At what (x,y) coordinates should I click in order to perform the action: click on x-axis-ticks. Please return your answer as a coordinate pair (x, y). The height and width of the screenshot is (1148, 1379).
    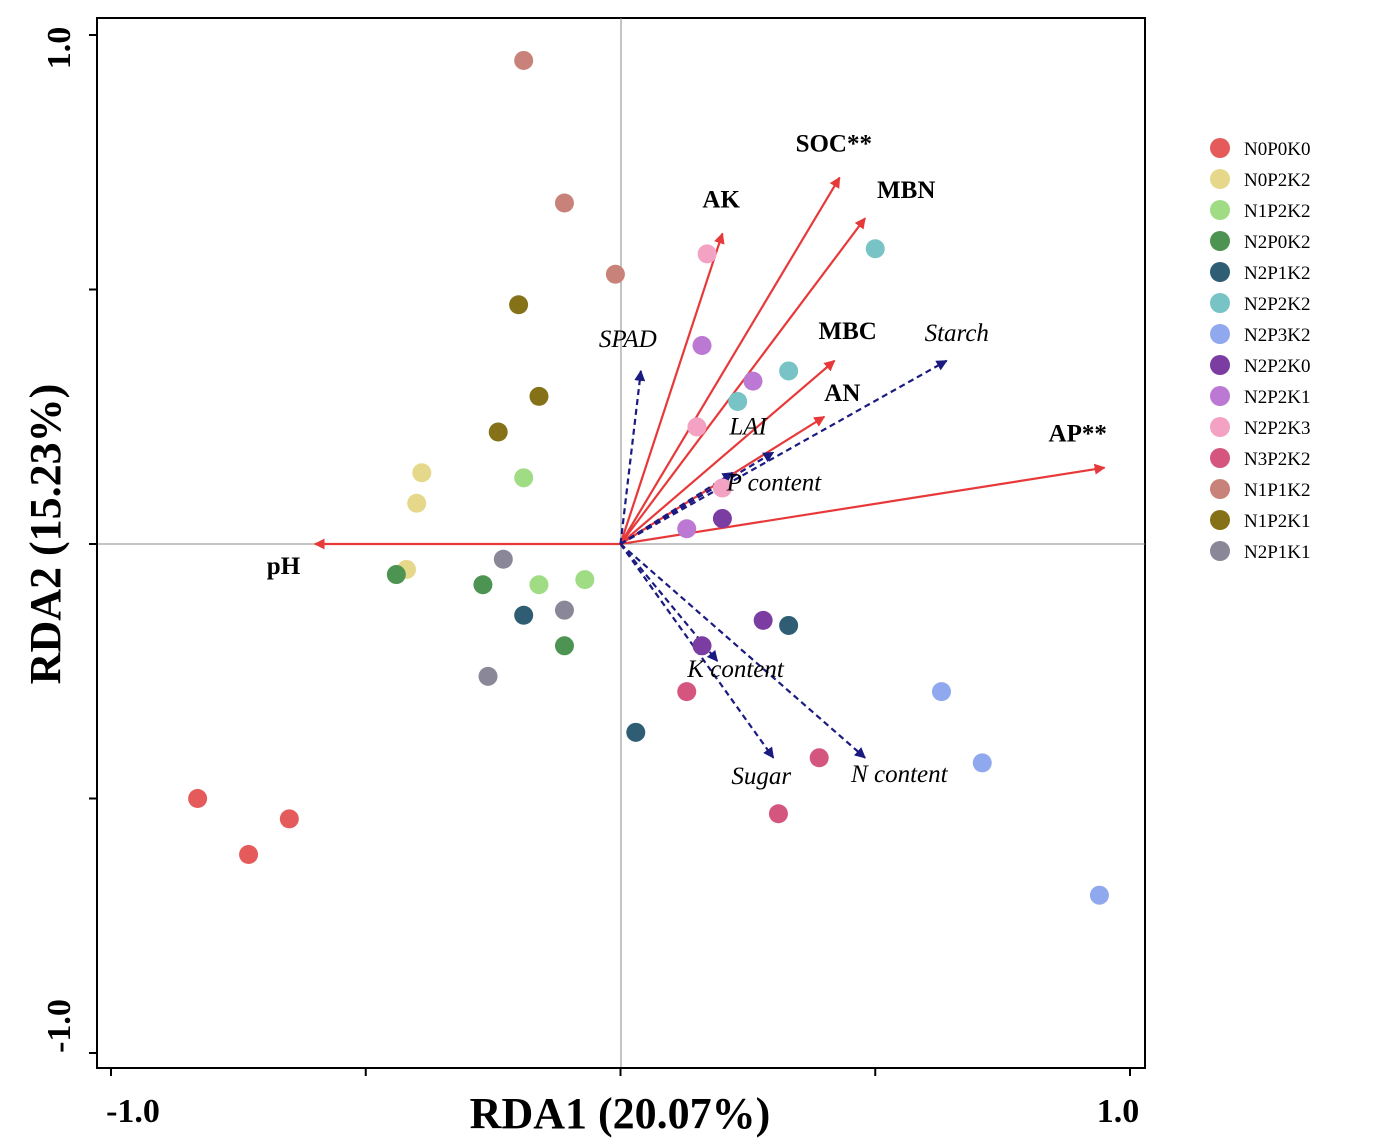
    Looking at the image, I should click on (620, 1072).